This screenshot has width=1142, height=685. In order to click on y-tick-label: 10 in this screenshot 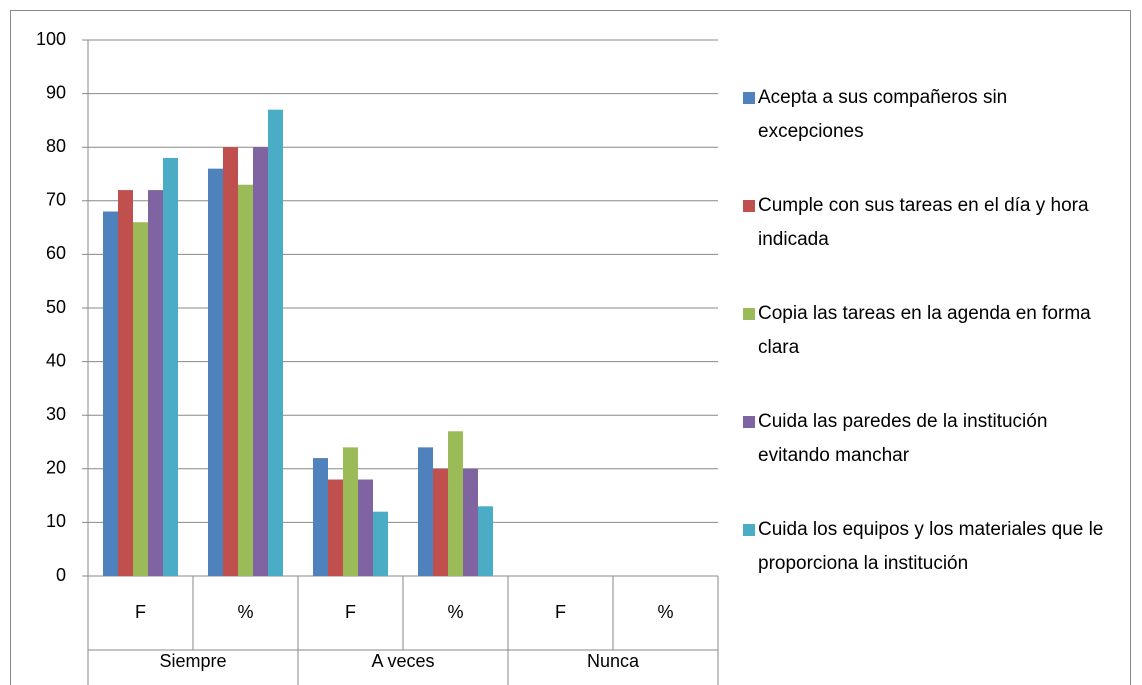, I will do `click(56, 521)`.